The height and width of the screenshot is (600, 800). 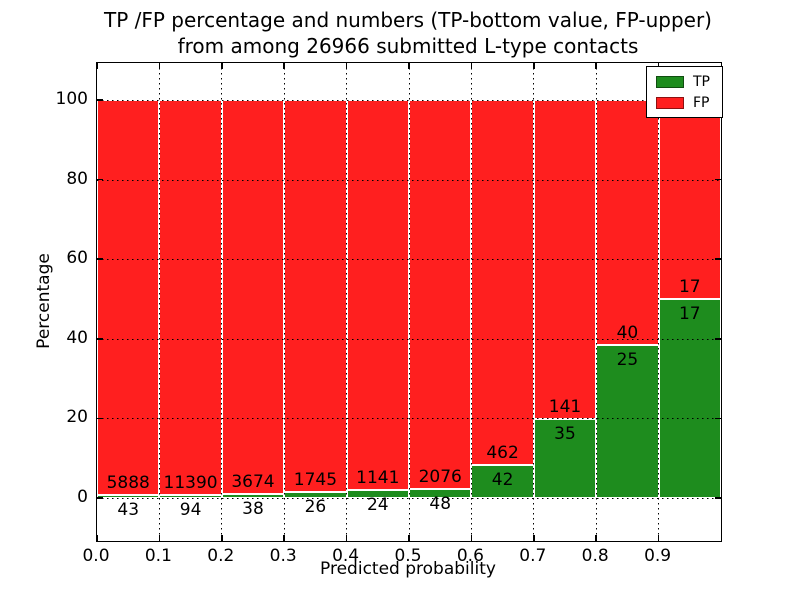 What do you see at coordinates (77, 178) in the screenshot?
I see `y-tick-label: 80` at bounding box center [77, 178].